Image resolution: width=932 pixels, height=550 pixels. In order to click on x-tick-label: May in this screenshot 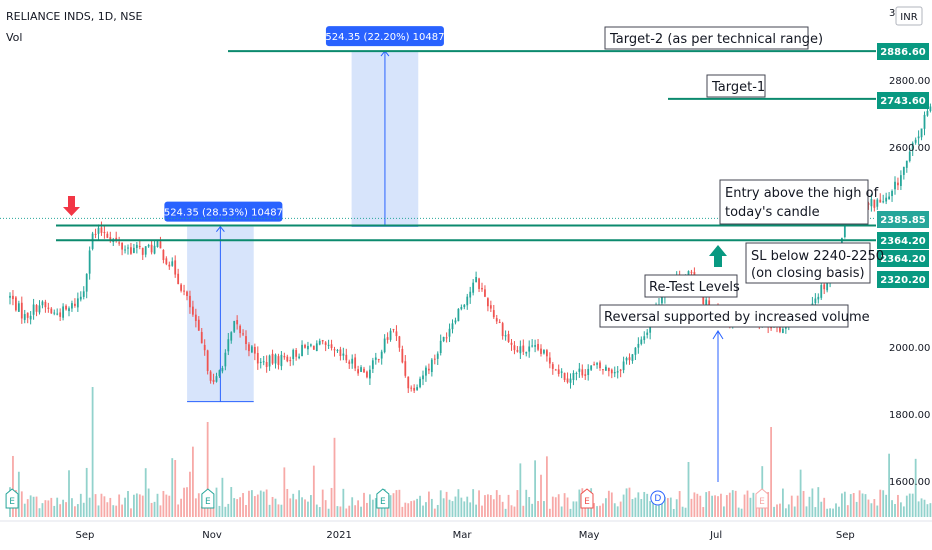, I will do `click(589, 535)`.